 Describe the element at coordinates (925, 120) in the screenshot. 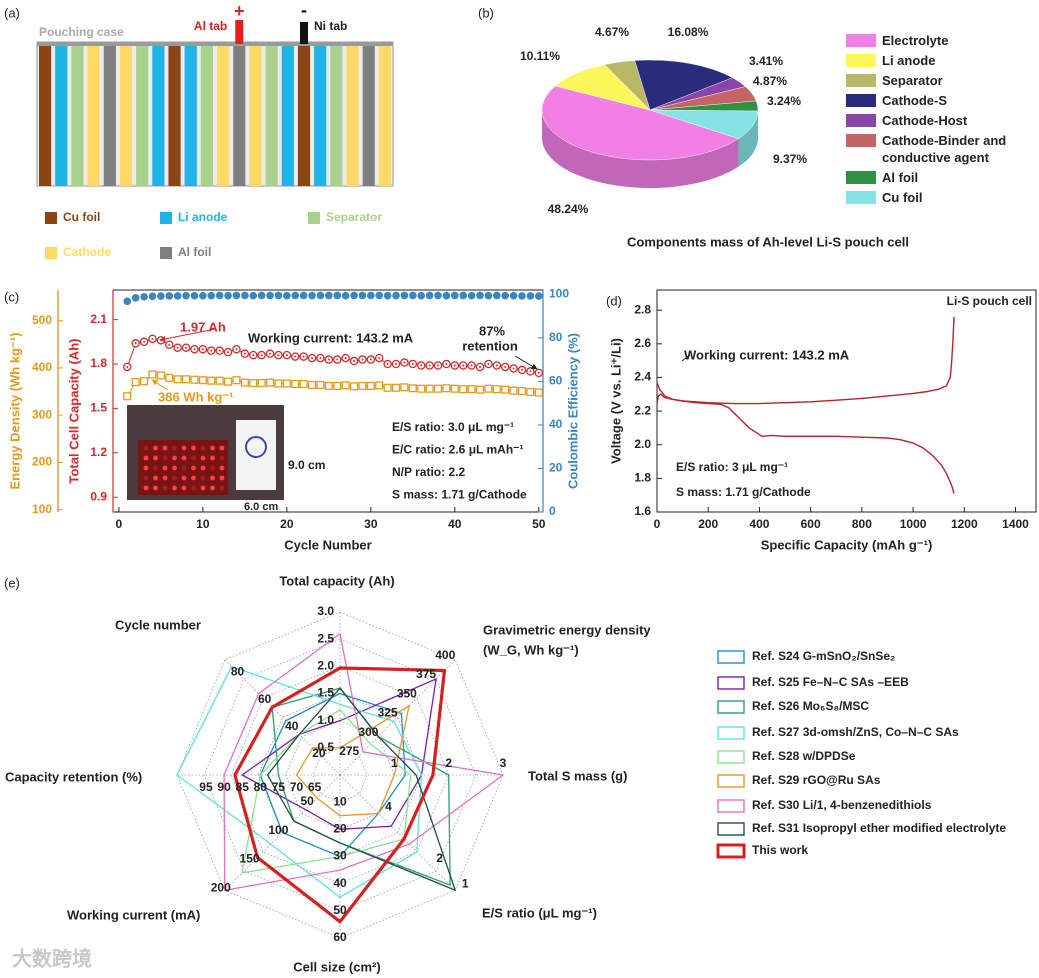

I see `legend-label: Cathode-Host` at that location.